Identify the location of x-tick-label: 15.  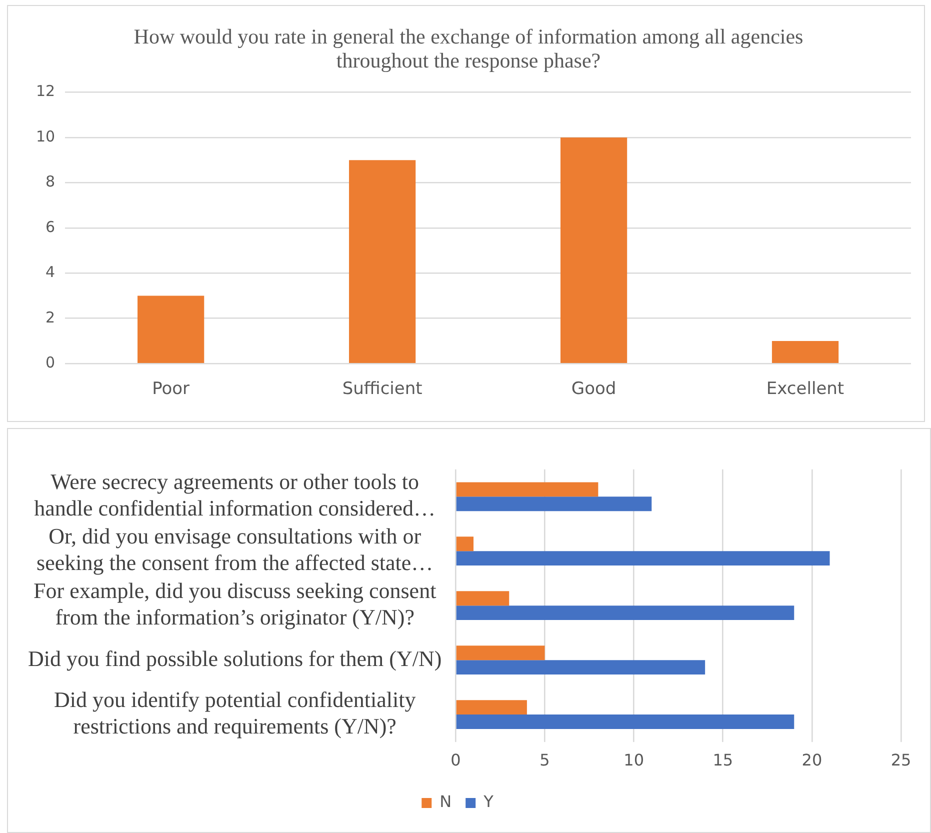
(723, 760).